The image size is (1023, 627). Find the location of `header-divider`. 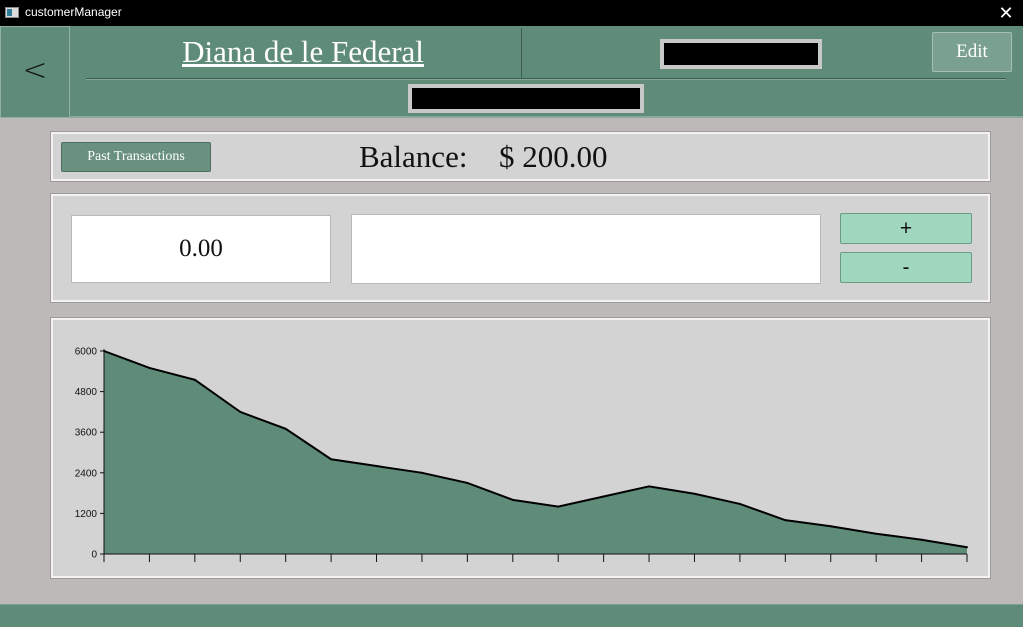

header-divider is located at coordinates (521, 53).